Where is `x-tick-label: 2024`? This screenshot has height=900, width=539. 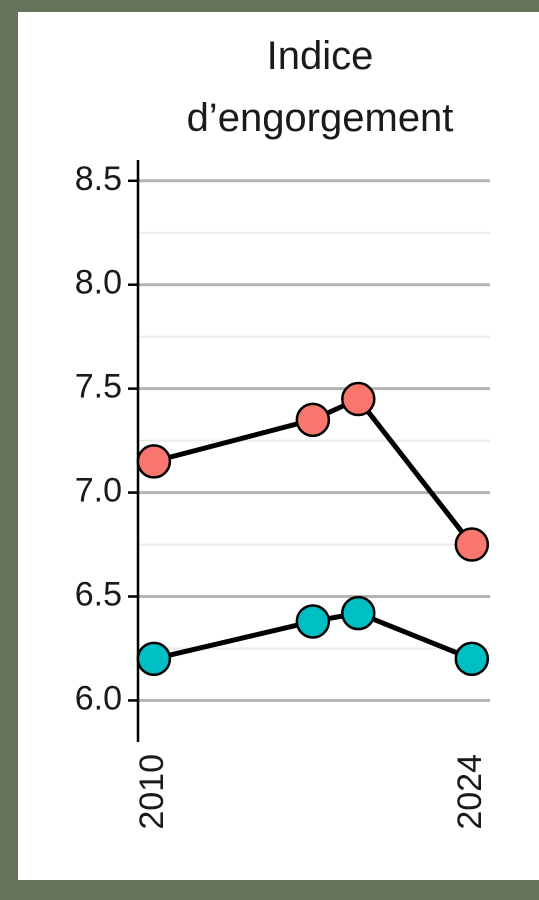
x-tick-label: 2024 is located at coordinates (470, 792).